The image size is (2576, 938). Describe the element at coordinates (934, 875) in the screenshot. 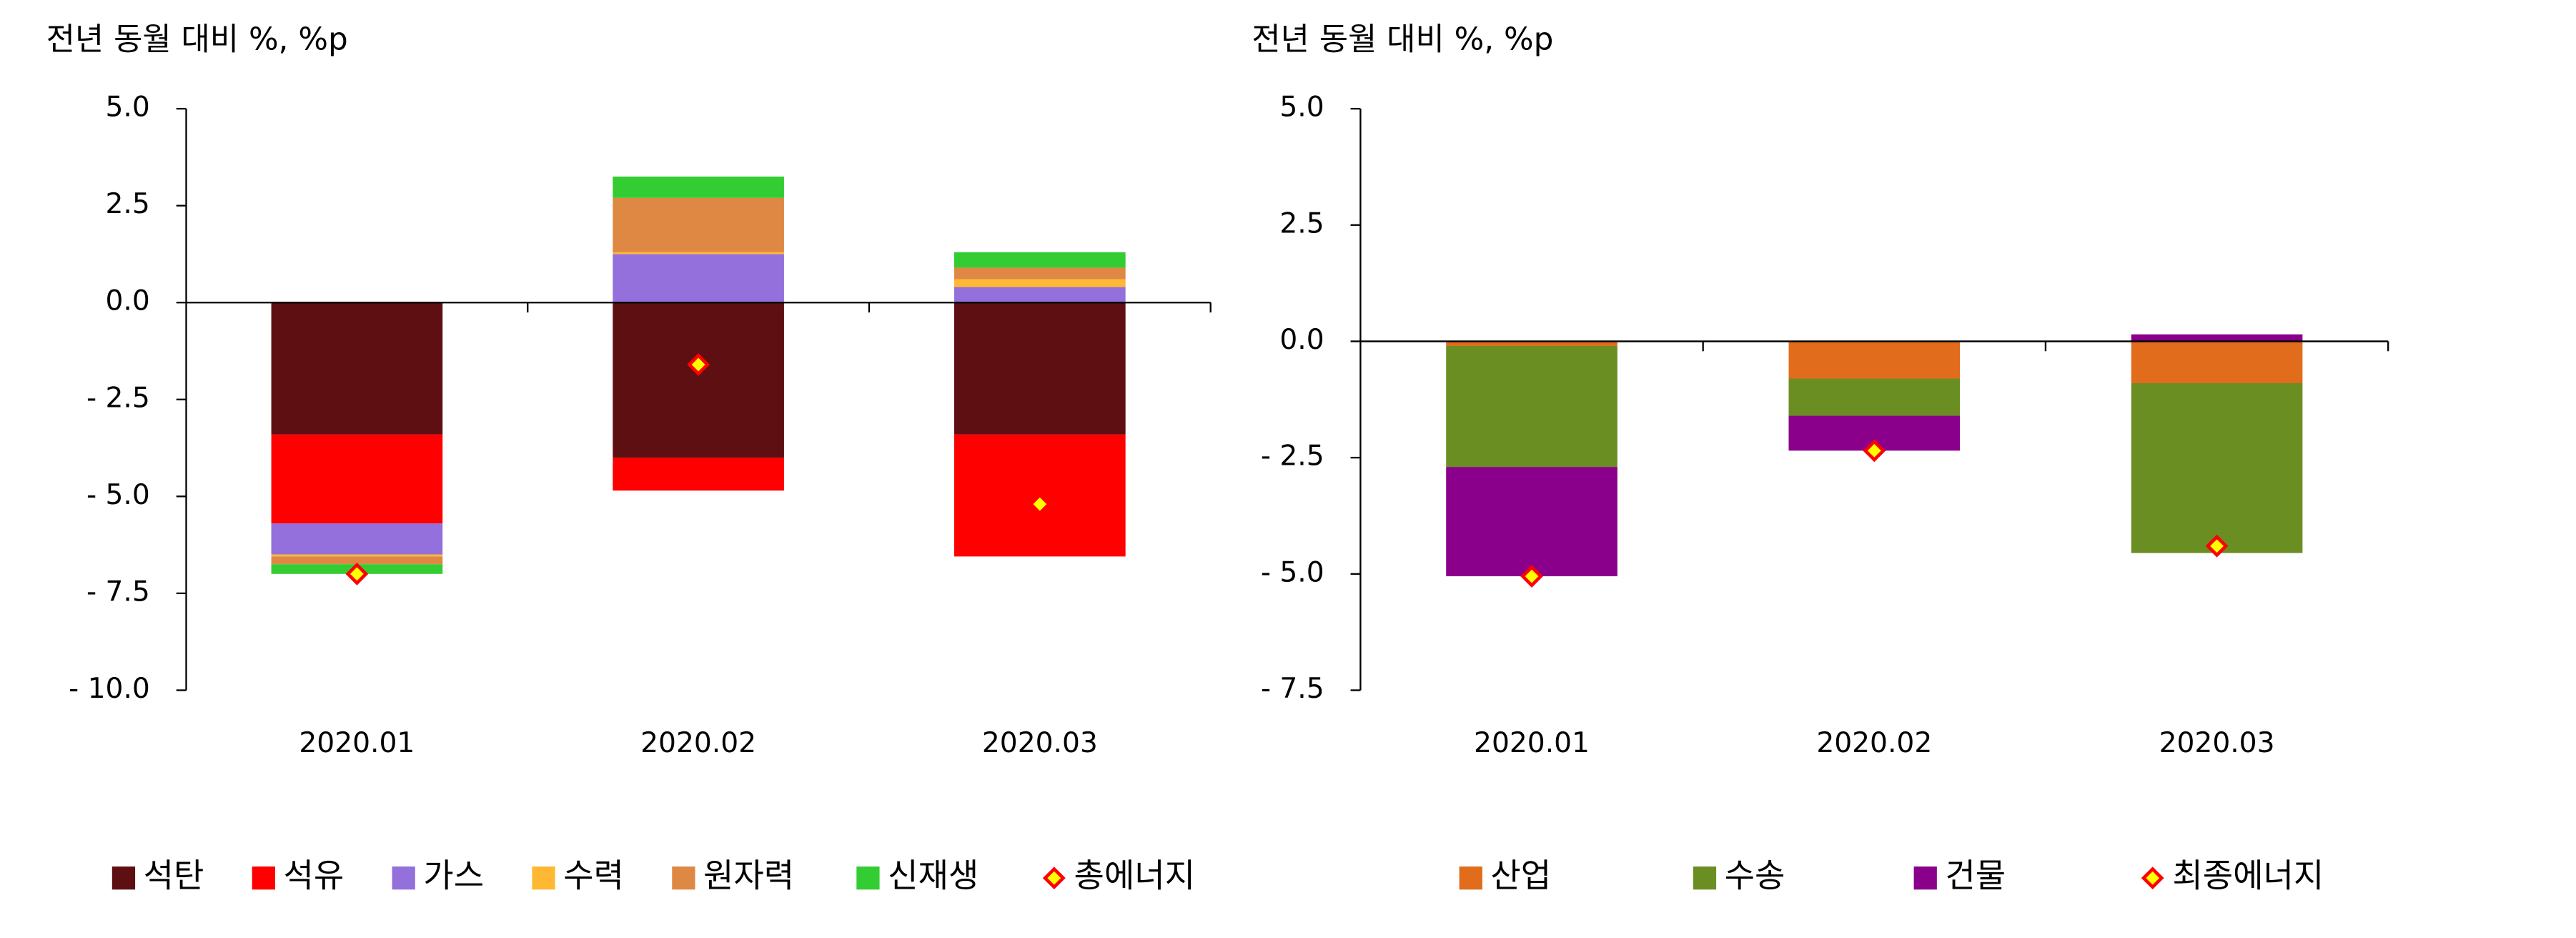

I see `legend-label: 신재생` at that location.